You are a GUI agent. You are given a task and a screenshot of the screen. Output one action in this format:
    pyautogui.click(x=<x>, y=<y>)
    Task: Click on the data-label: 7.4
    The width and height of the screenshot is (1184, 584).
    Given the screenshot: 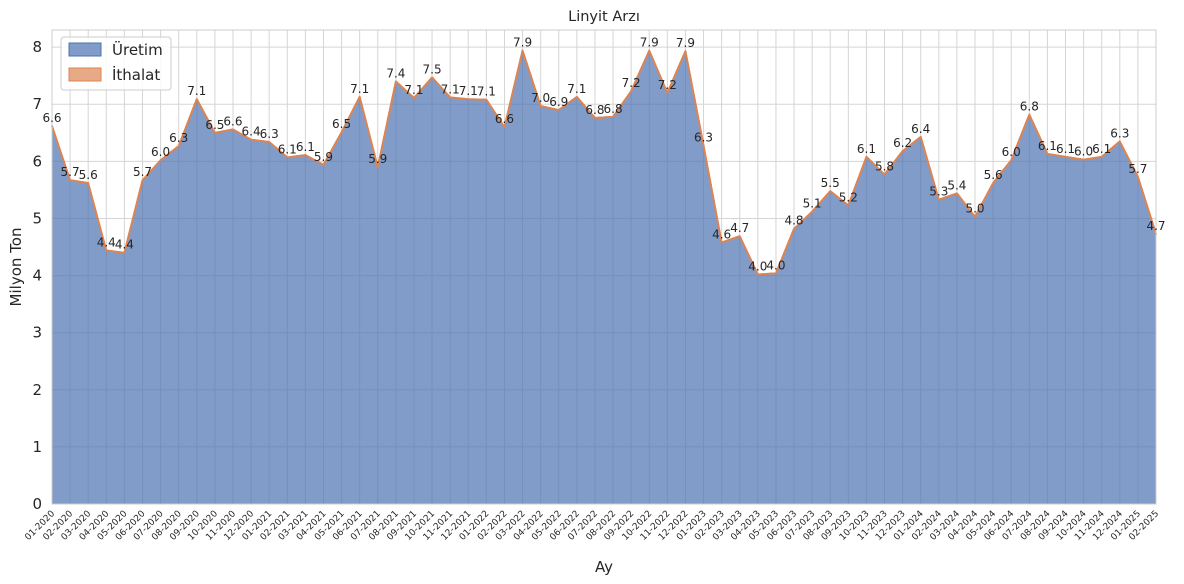 What is the action you would take?
    pyautogui.click(x=395, y=73)
    